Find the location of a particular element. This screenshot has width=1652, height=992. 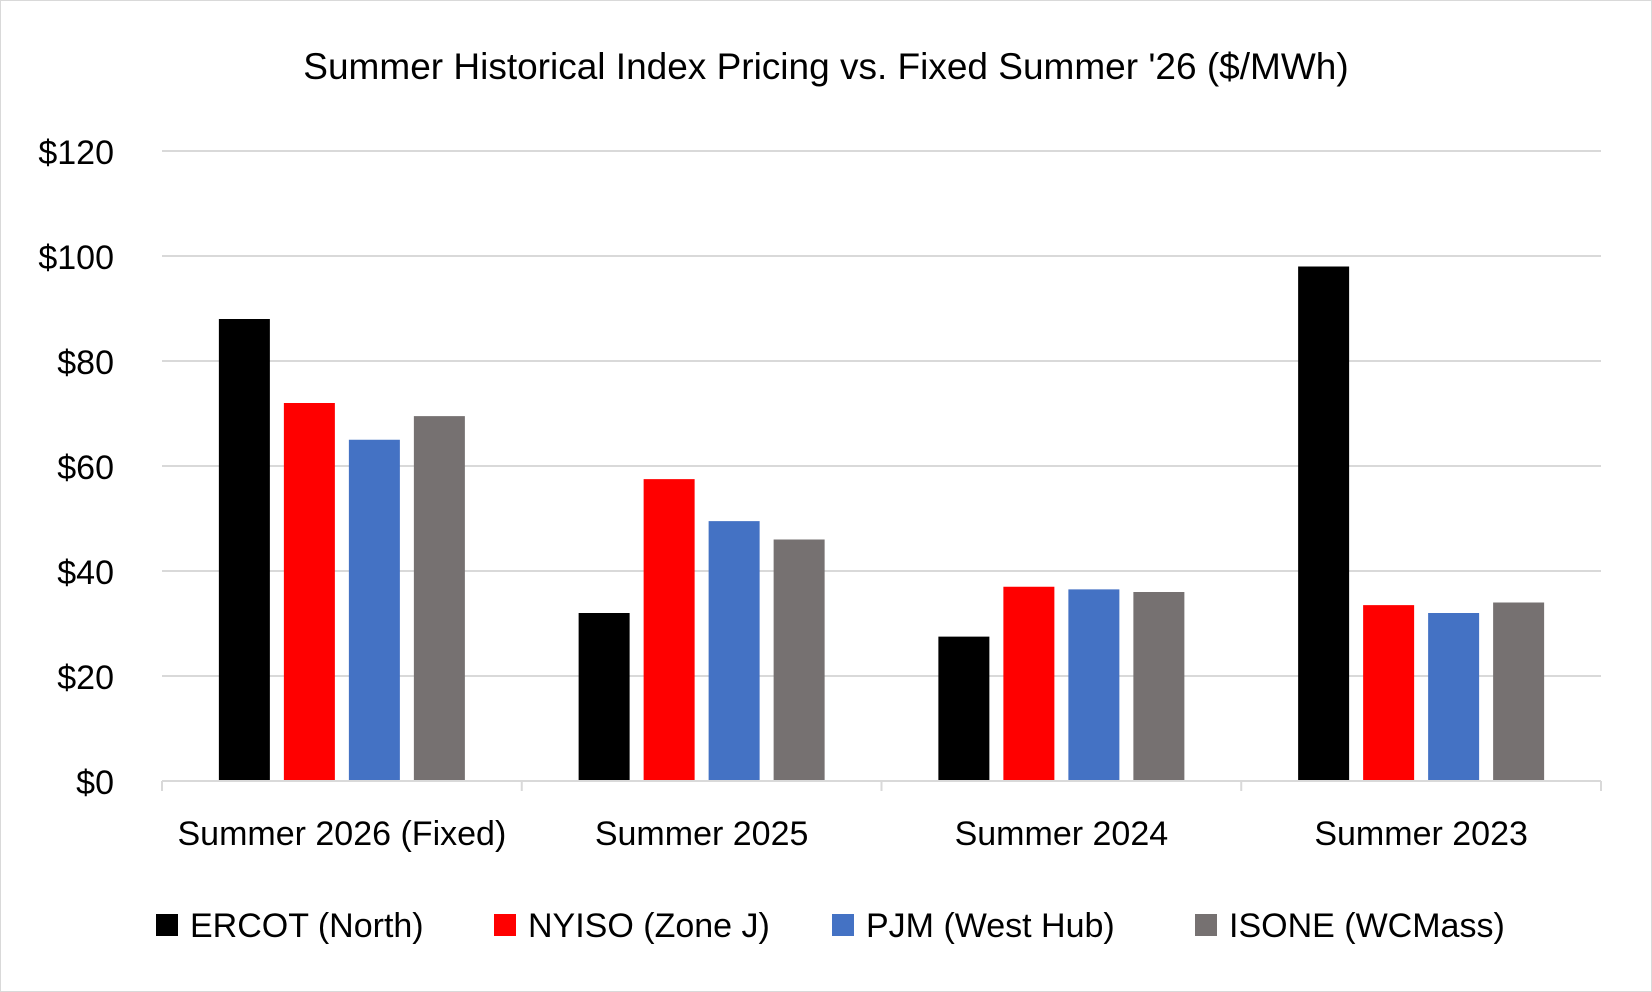

legend-item-isone: ISONE (WCMass) is located at coordinates (1350, 926).